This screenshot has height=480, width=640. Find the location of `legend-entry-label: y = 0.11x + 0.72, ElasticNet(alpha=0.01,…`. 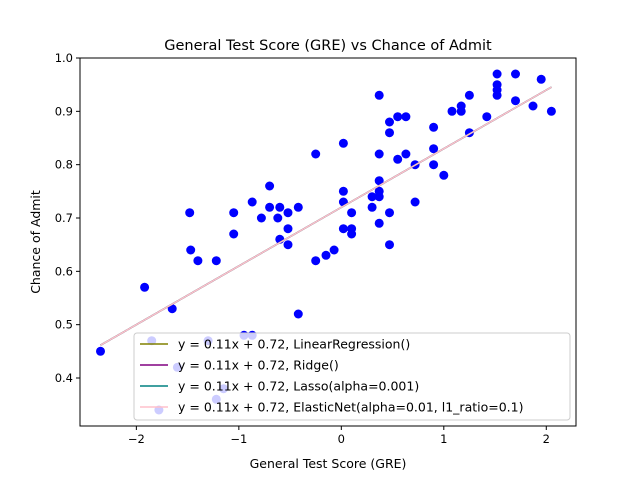

legend-entry-label: y = 0.11x + 0.72, ElasticNet(alpha=0.01,… is located at coordinates (350, 407).